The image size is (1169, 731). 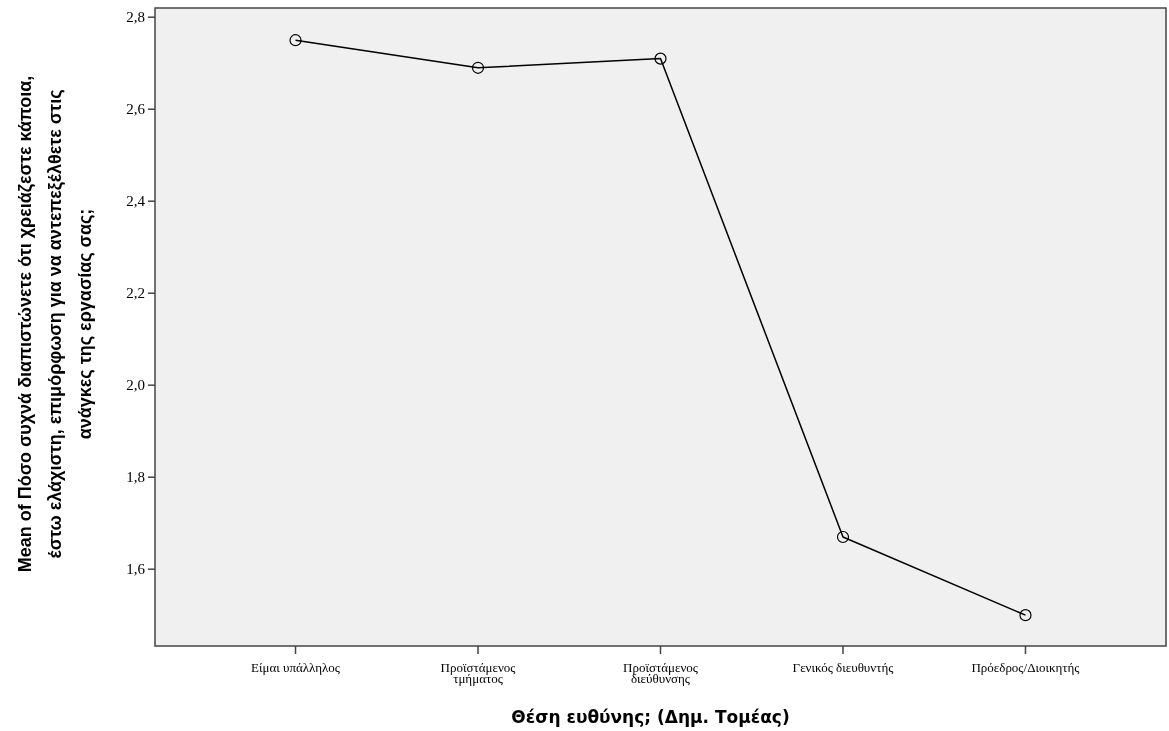 I want to click on y-tick-label: 2,8, so click(x=135, y=17).